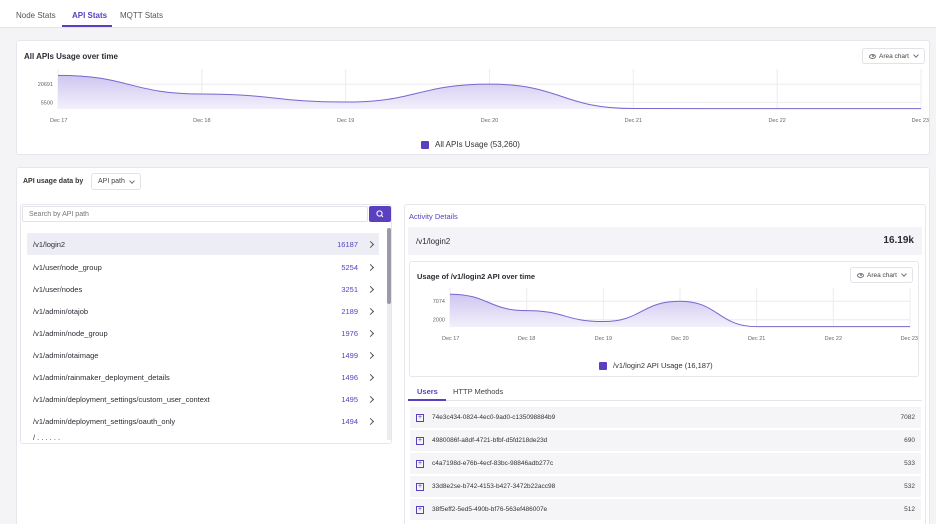  Describe the element at coordinates (349, 399) in the screenshot. I see `api-count: 1495` at that location.